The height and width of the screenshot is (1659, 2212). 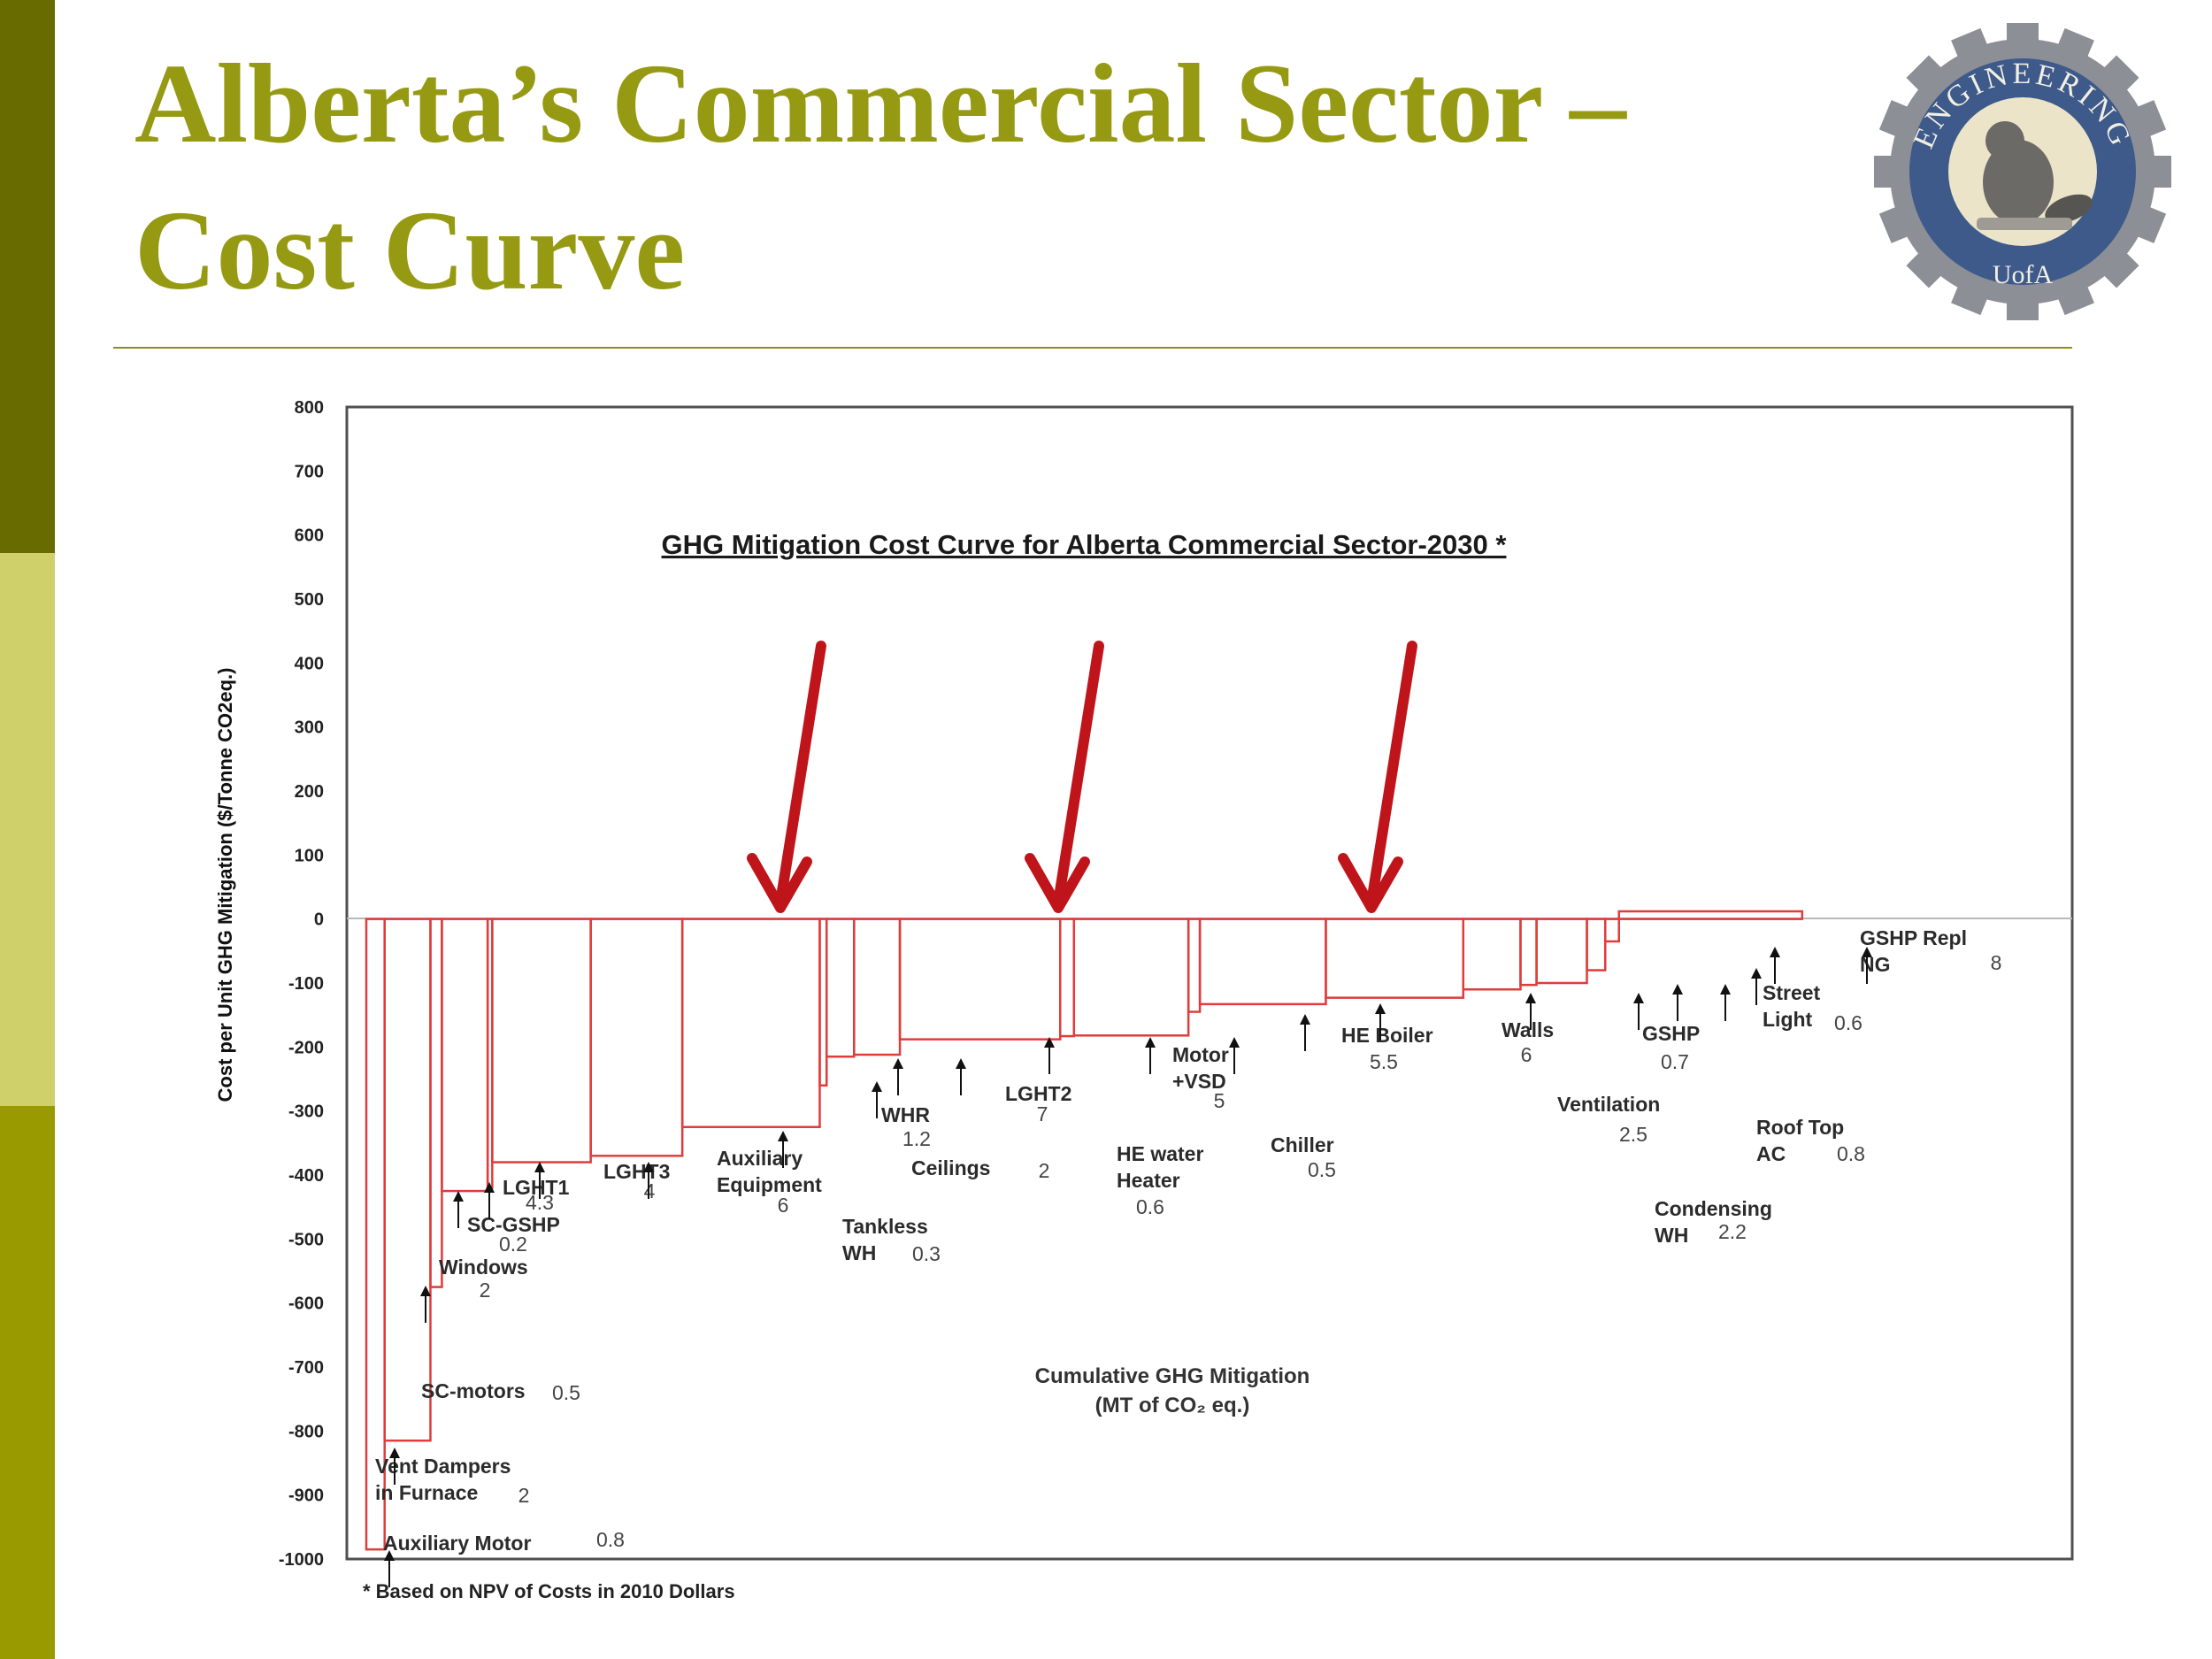 I want to click on slide-title: Alberta’s Commercial Sector – Cost Curve, so click(x=975, y=178).